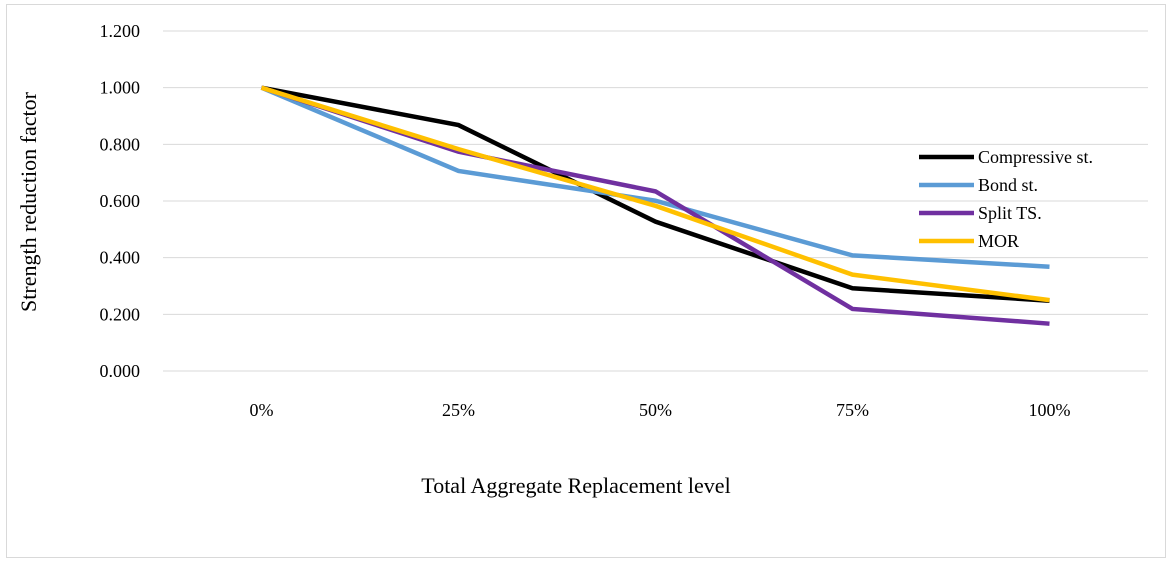  Describe the element at coordinates (655, 410) in the screenshot. I see `x-tick-label: 50%` at that location.